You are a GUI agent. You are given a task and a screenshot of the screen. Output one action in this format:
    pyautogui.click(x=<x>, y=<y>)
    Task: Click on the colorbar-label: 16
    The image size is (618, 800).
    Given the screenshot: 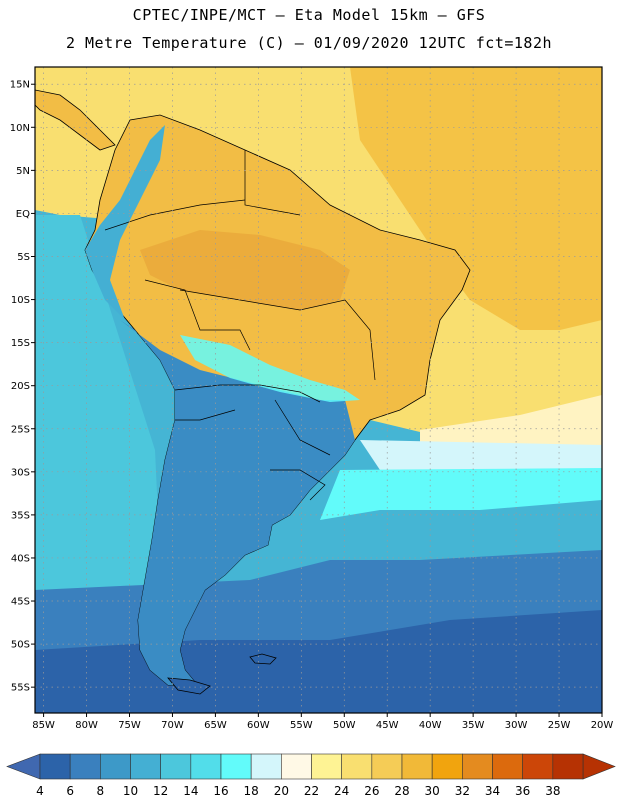 What is the action you would take?
    pyautogui.click(x=220, y=791)
    